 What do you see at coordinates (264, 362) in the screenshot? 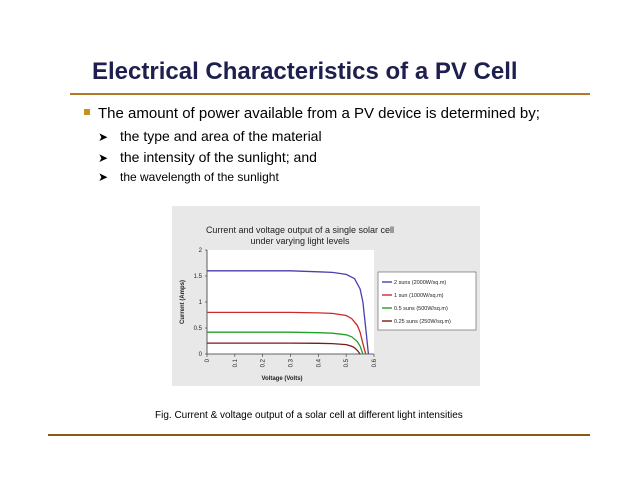
I see `x-tick-label: 0.2` at bounding box center [264, 362].